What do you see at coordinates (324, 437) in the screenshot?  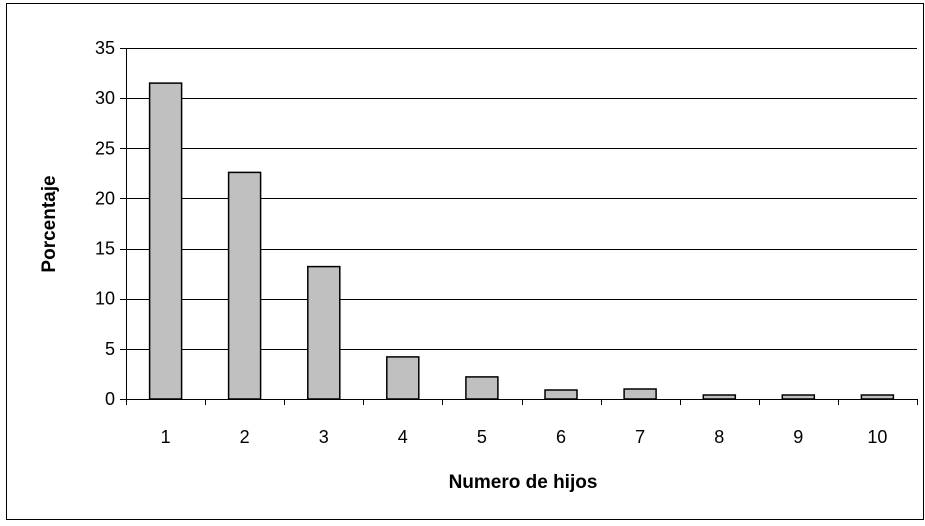 I see `x-tick-label: 3` at bounding box center [324, 437].